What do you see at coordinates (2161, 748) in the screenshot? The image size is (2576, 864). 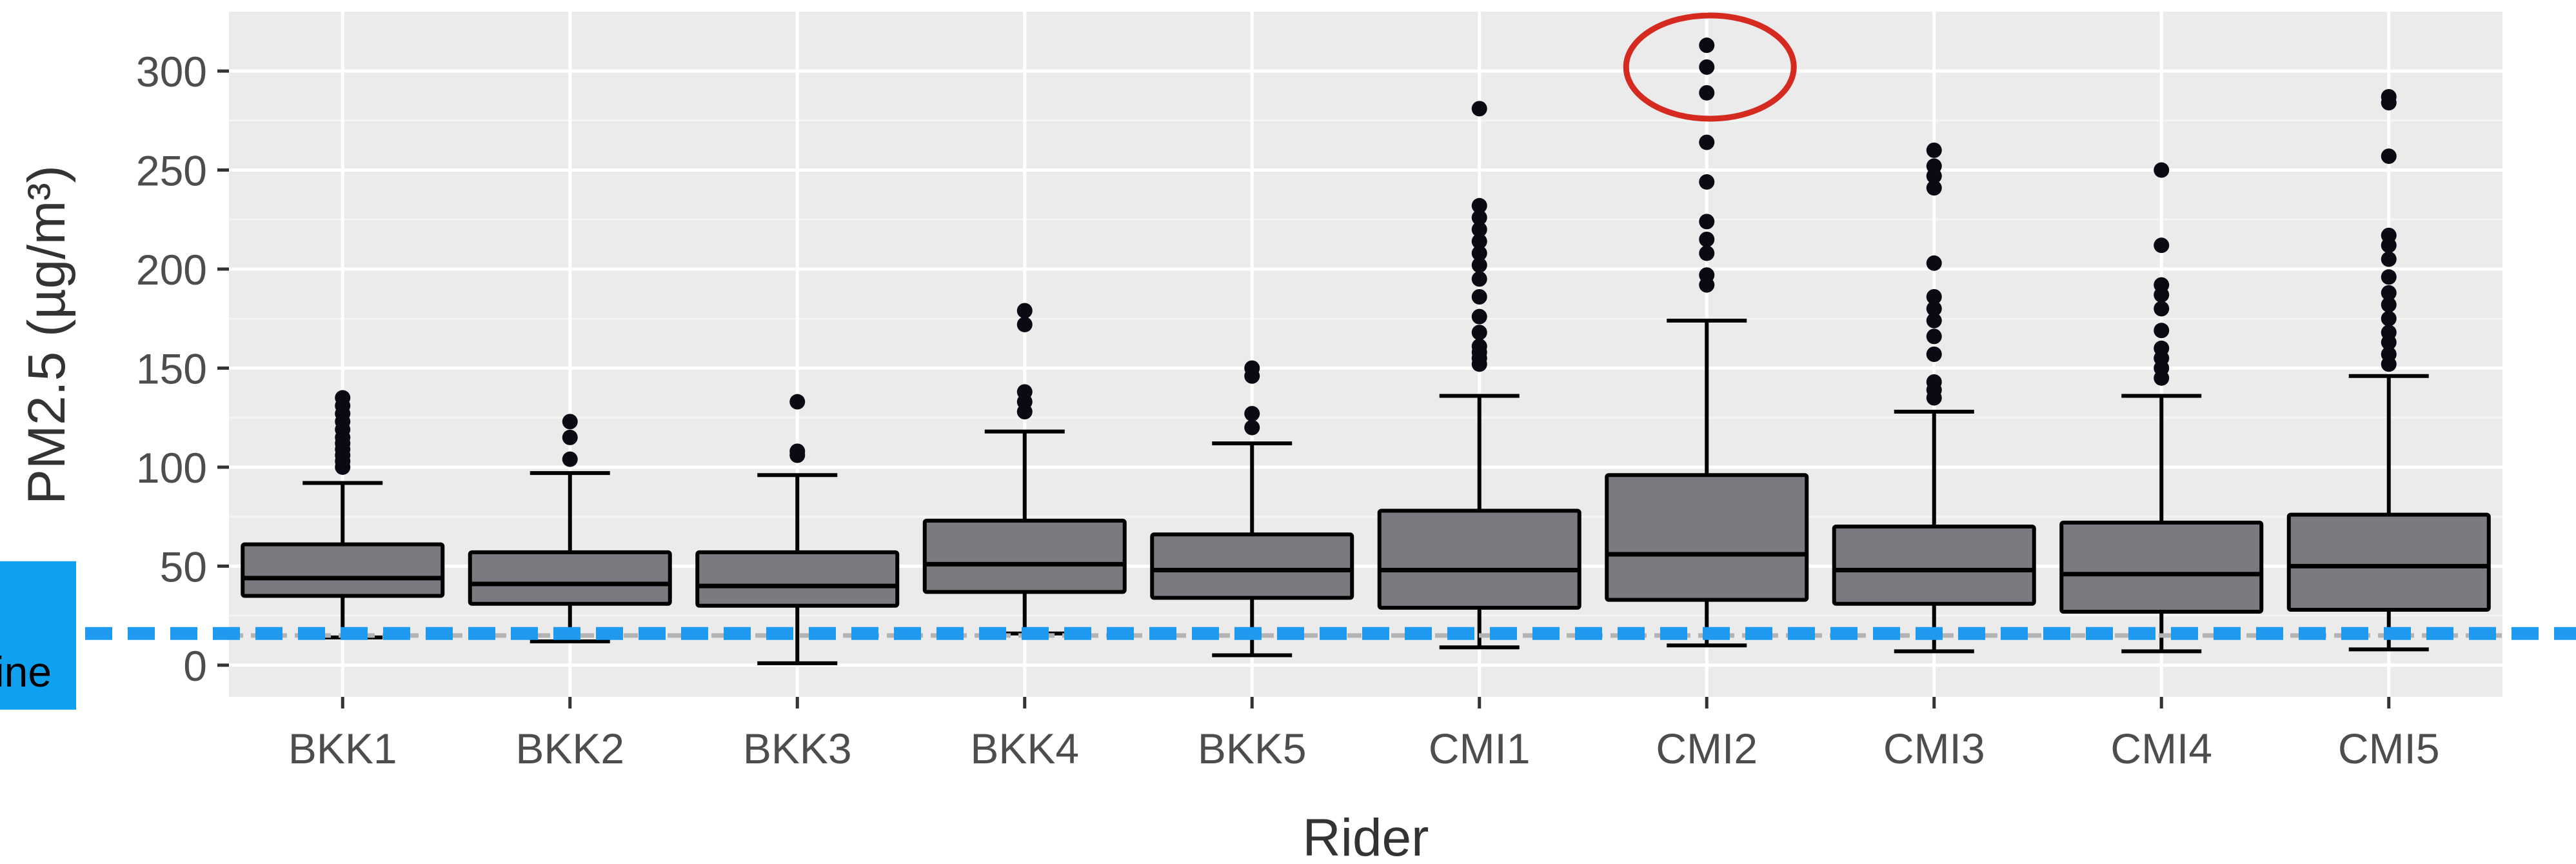 I see `x-tick-label: CMI4` at bounding box center [2161, 748].